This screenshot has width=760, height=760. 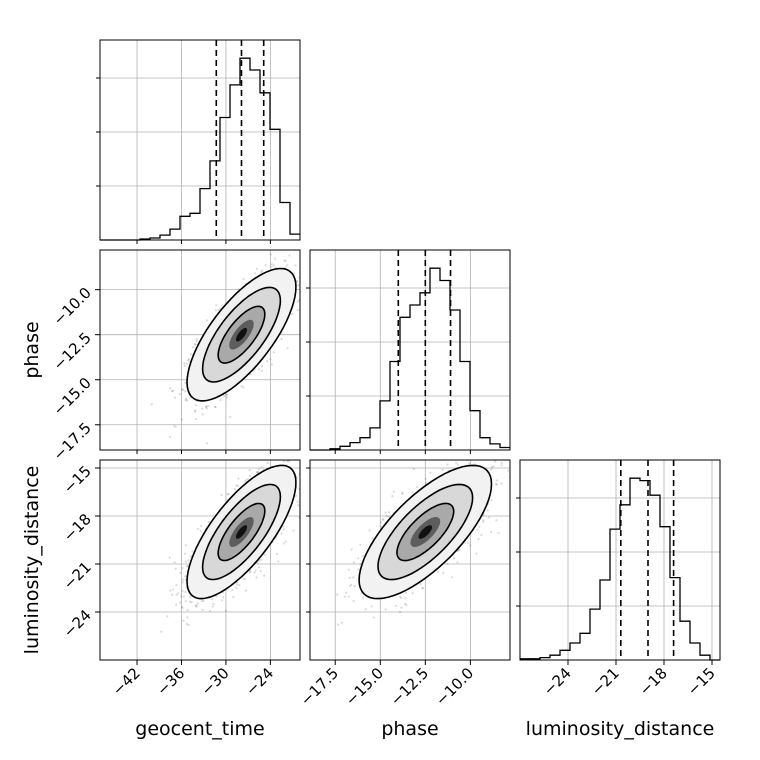 What do you see at coordinates (170, 681) in the screenshot?
I see `x-tick-label-geocent_time: −36` at bounding box center [170, 681].